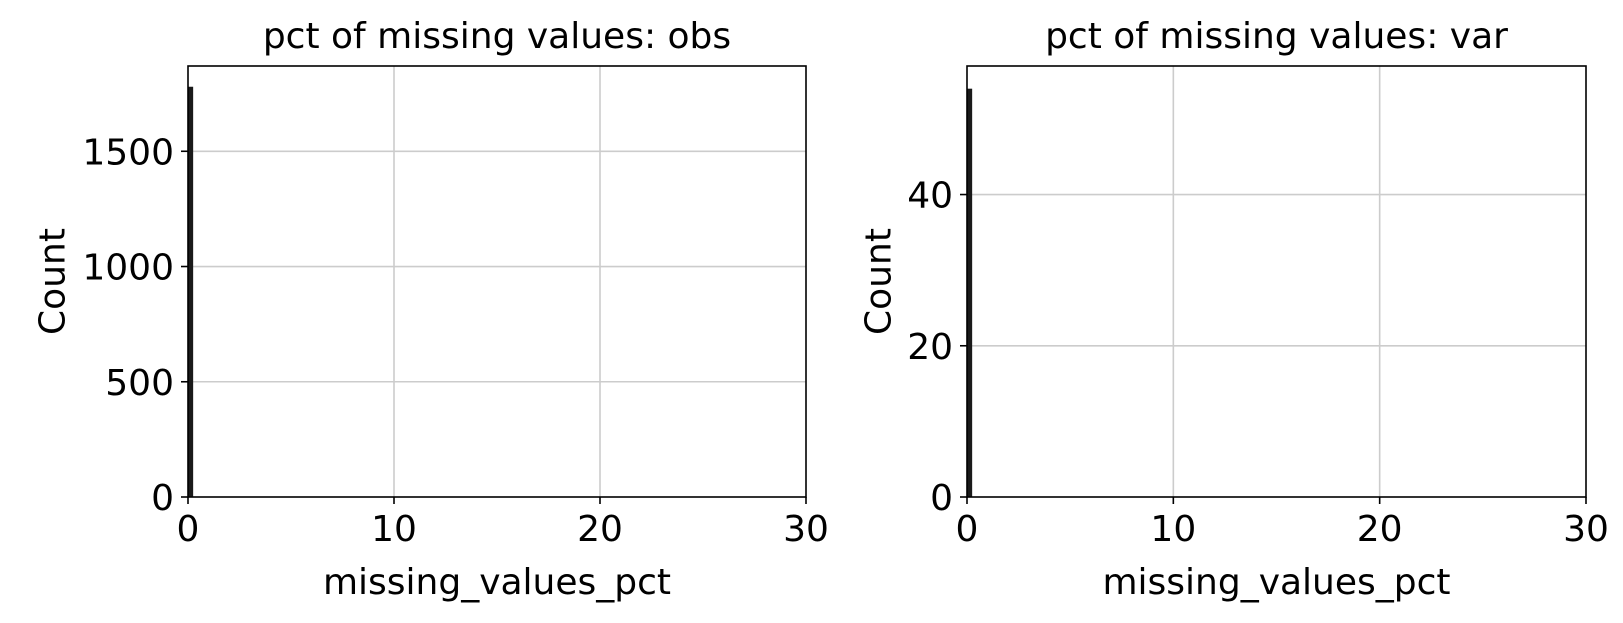 This screenshot has width=1623, height=623. I want to click on y-tick-label: 40, so click(930, 196).